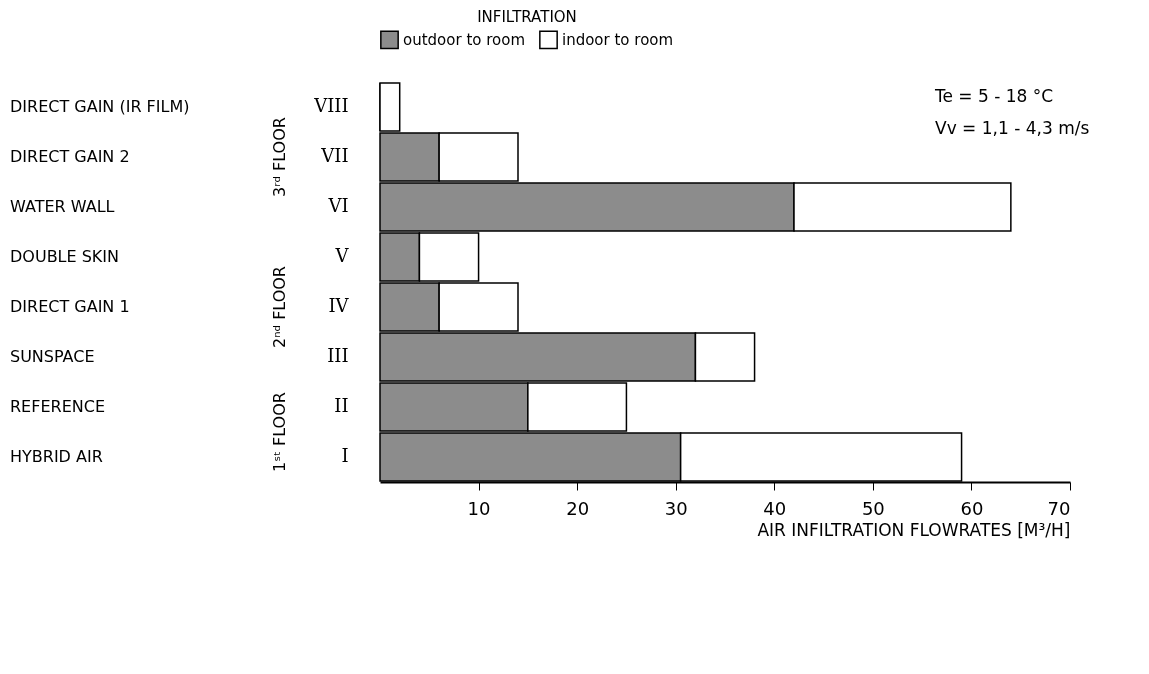  Describe the element at coordinates (479, 508) in the screenshot. I see `x-tick-label: 10` at that location.